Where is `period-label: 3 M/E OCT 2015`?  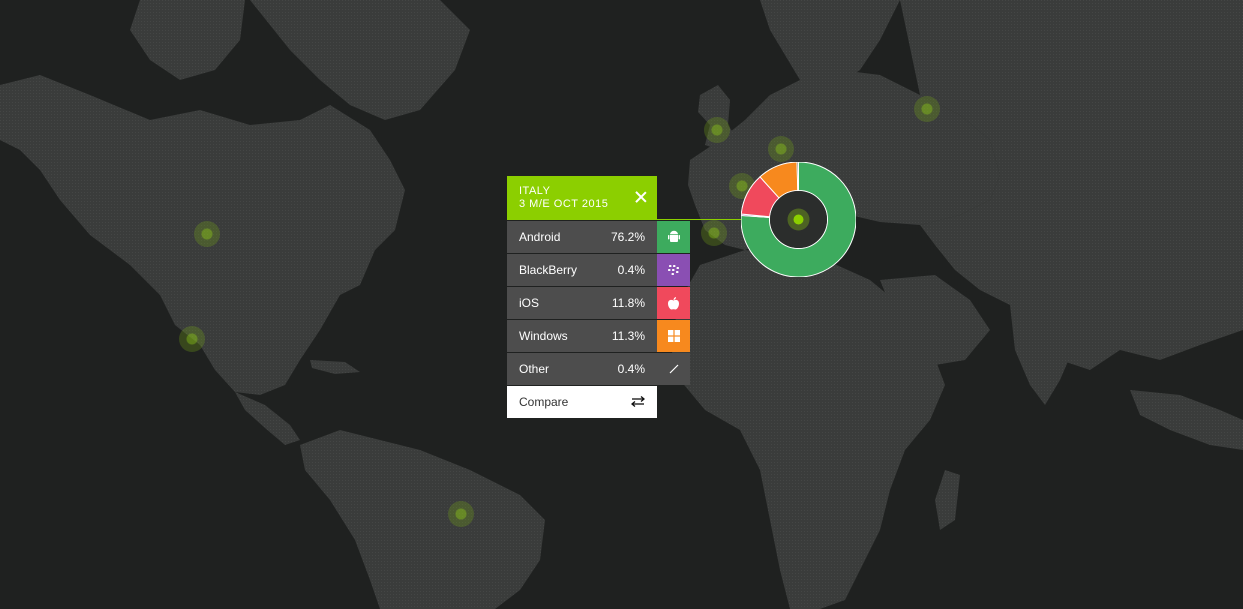 period-label: 3 M/E OCT 2015 is located at coordinates (564, 204).